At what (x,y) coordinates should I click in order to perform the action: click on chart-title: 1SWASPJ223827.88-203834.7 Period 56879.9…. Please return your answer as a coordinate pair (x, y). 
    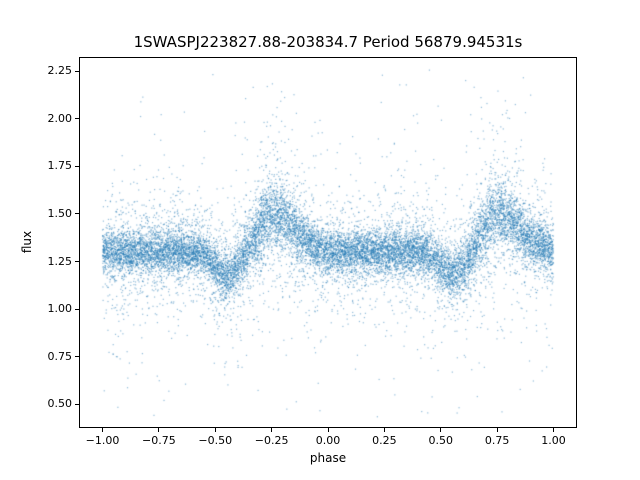
    Looking at the image, I should click on (328, 42).